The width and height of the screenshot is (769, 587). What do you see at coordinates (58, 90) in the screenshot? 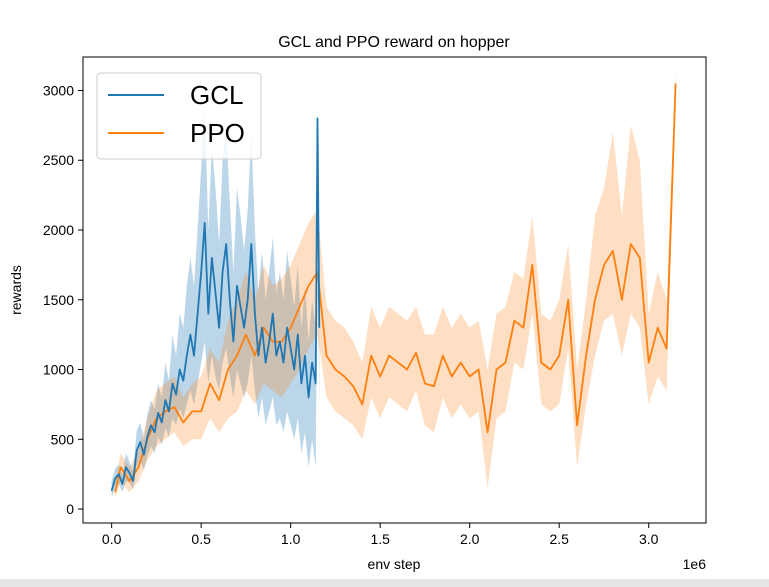
I see `y-tick-label: 3000` at bounding box center [58, 90].